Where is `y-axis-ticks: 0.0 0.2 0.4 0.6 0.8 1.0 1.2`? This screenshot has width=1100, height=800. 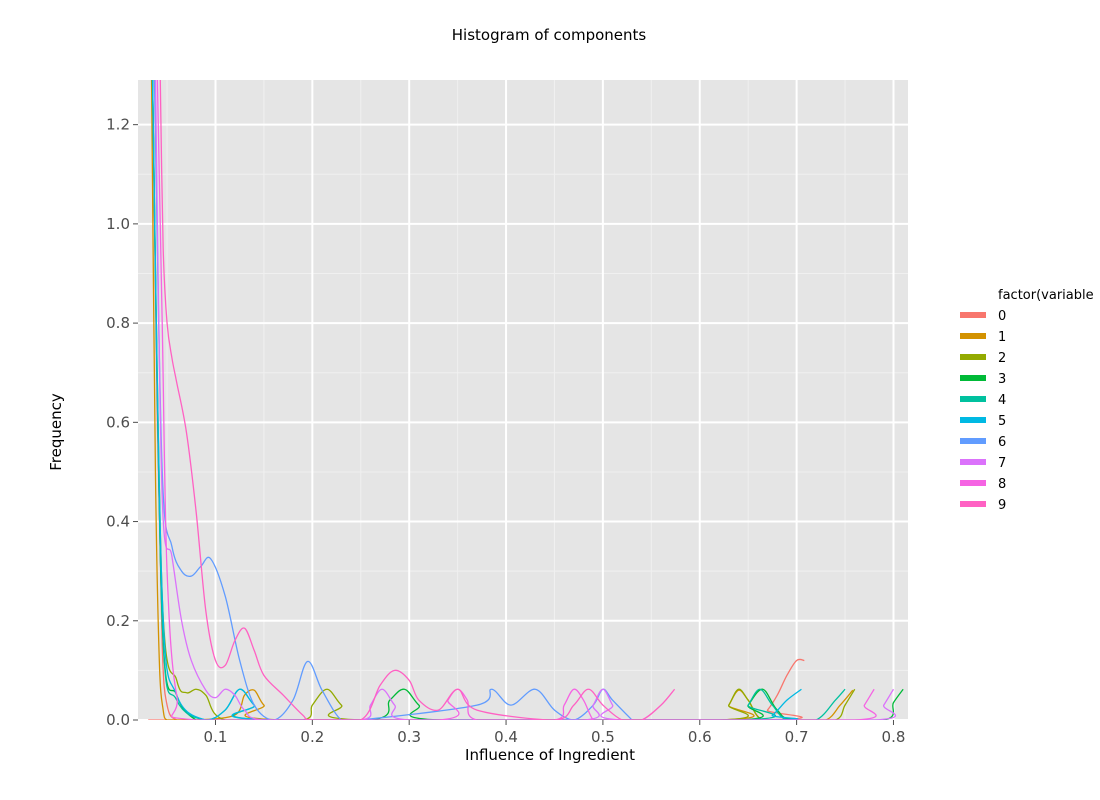
y-axis-ticks: 0.0 0.2 0.4 0.6 0.8 1.0 1.2 is located at coordinates (122, 422).